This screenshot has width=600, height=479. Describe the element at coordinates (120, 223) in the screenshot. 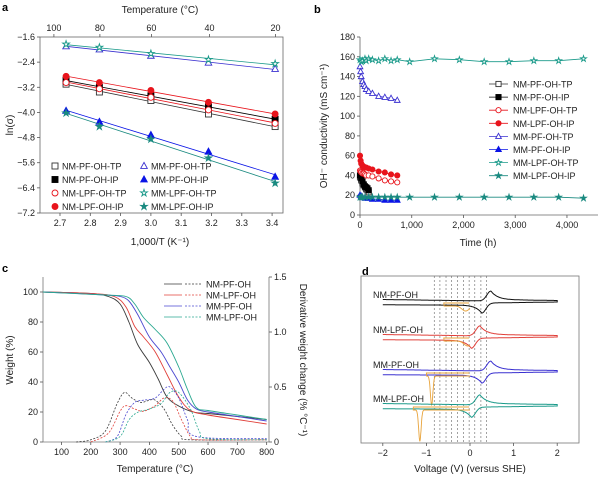

I see `x-tick-label-a: 2.9` at that location.